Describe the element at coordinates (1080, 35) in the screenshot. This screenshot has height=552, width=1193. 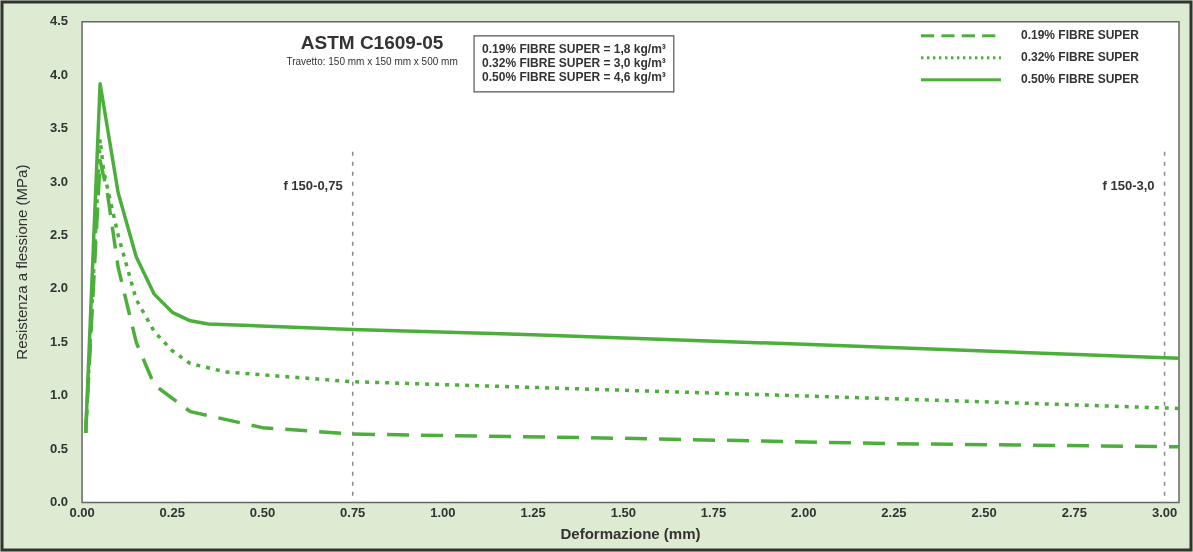
I see `legend-label: 0.19% FIBRE SUPER` at that location.